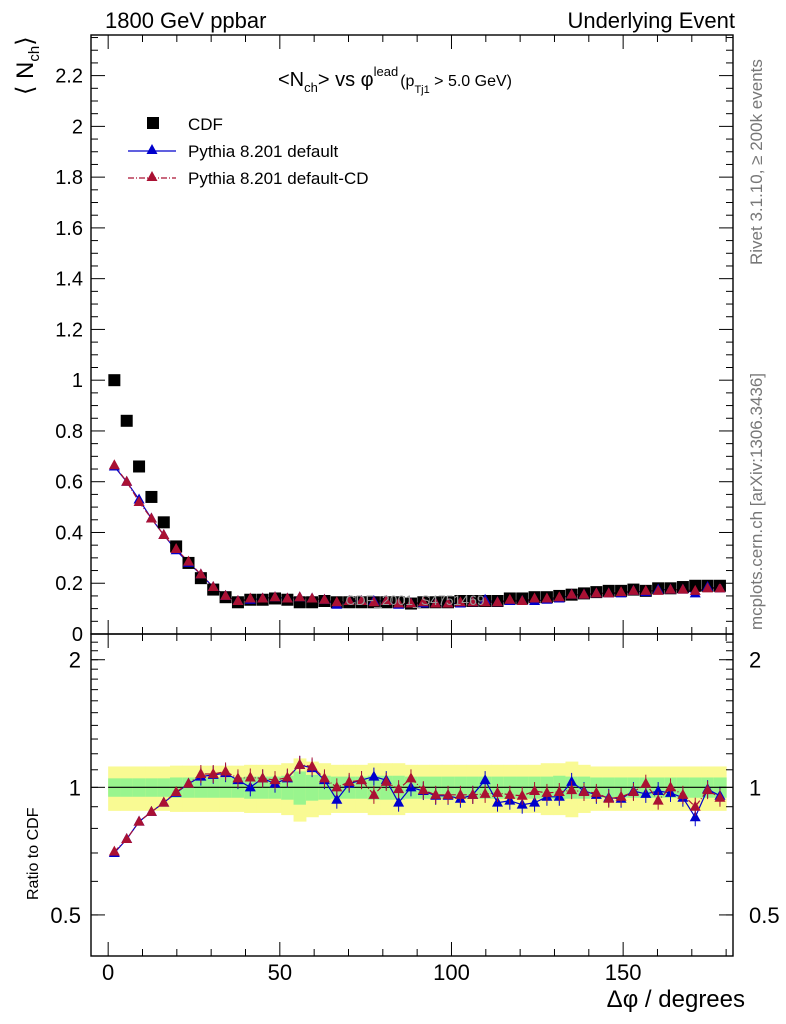 This screenshot has height=1024, width=786. What do you see at coordinates (395, 80) in the screenshot?
I see `plot-title: <Nch> vs φlead(pTj1 > 5.0 GeV)` at bounding box center [395, 80].